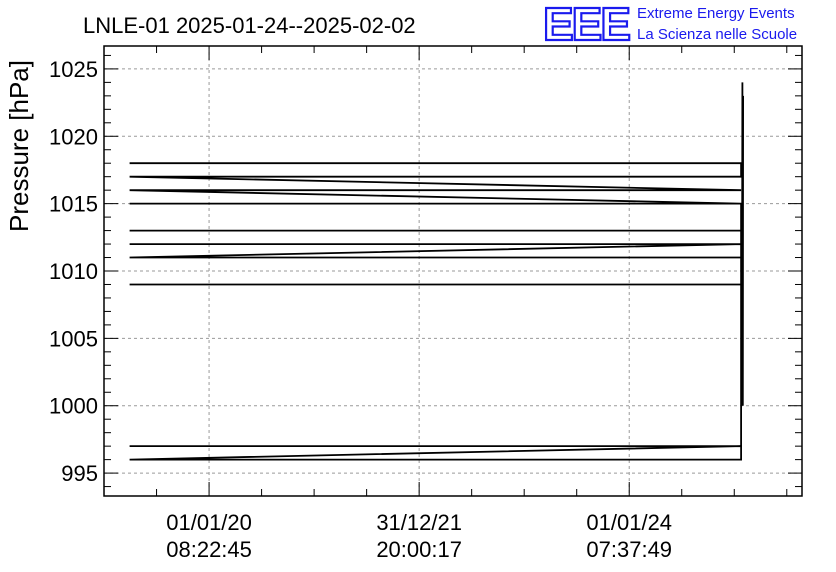  What do you see at coordinates (73, 406) in the screenshot?
I see `y-tick-label: 1000` at bounding box center [73, 406].